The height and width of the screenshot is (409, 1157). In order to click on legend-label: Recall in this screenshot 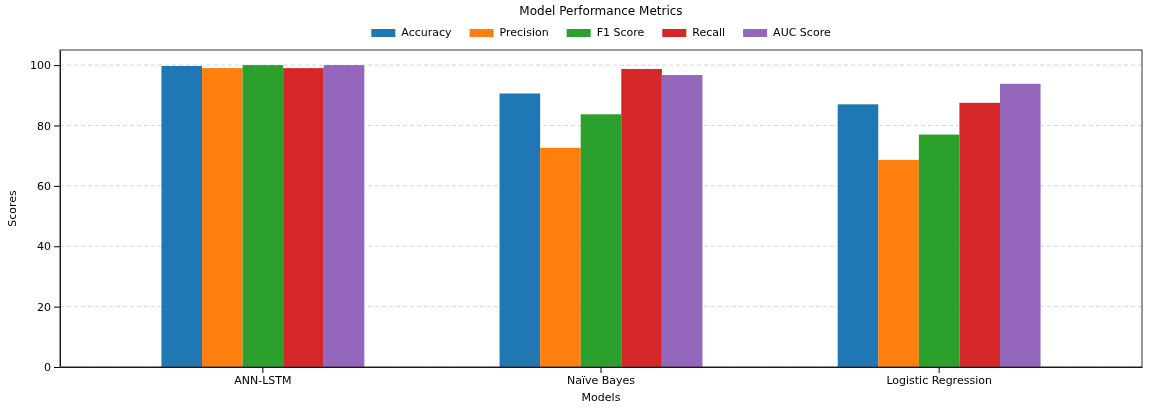, I will do `click(709, 32)`.